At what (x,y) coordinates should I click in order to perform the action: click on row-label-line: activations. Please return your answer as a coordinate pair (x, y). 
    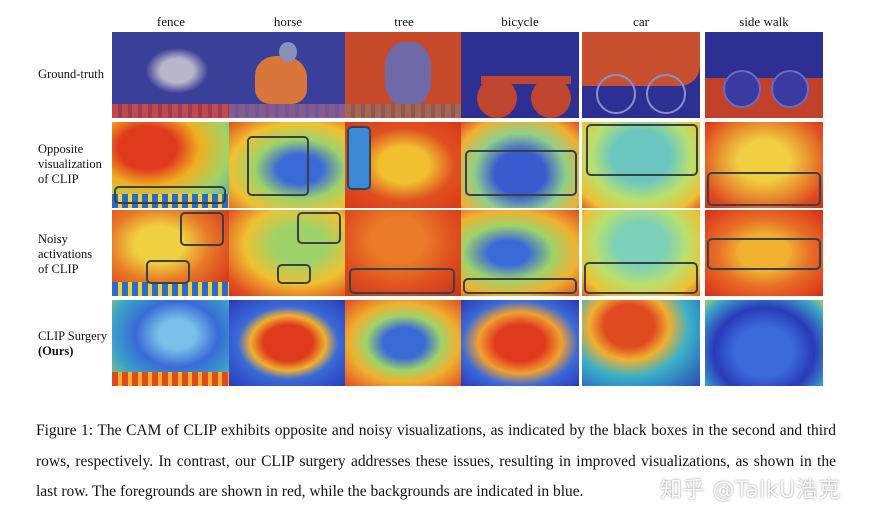
    Looking at the image, I should click on (65, 254).